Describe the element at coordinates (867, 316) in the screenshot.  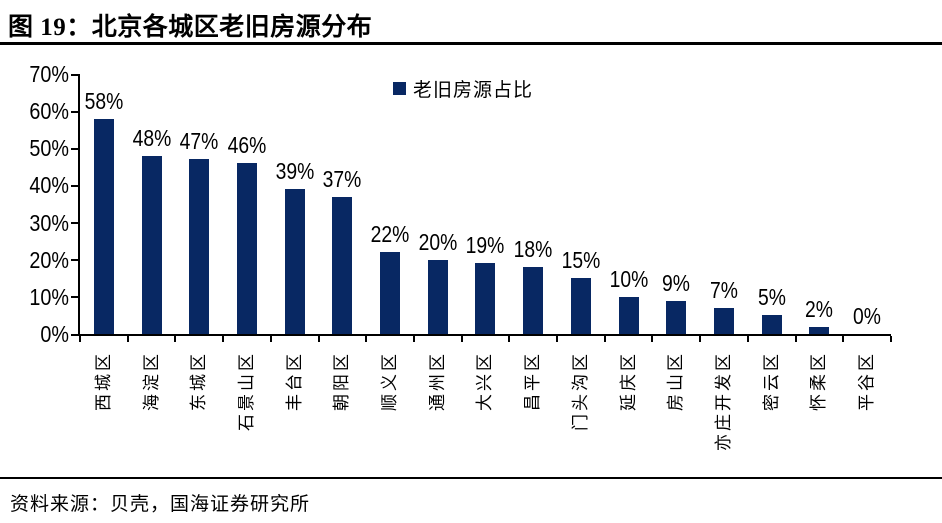
I see `bar-value-label: 0%` at that location.